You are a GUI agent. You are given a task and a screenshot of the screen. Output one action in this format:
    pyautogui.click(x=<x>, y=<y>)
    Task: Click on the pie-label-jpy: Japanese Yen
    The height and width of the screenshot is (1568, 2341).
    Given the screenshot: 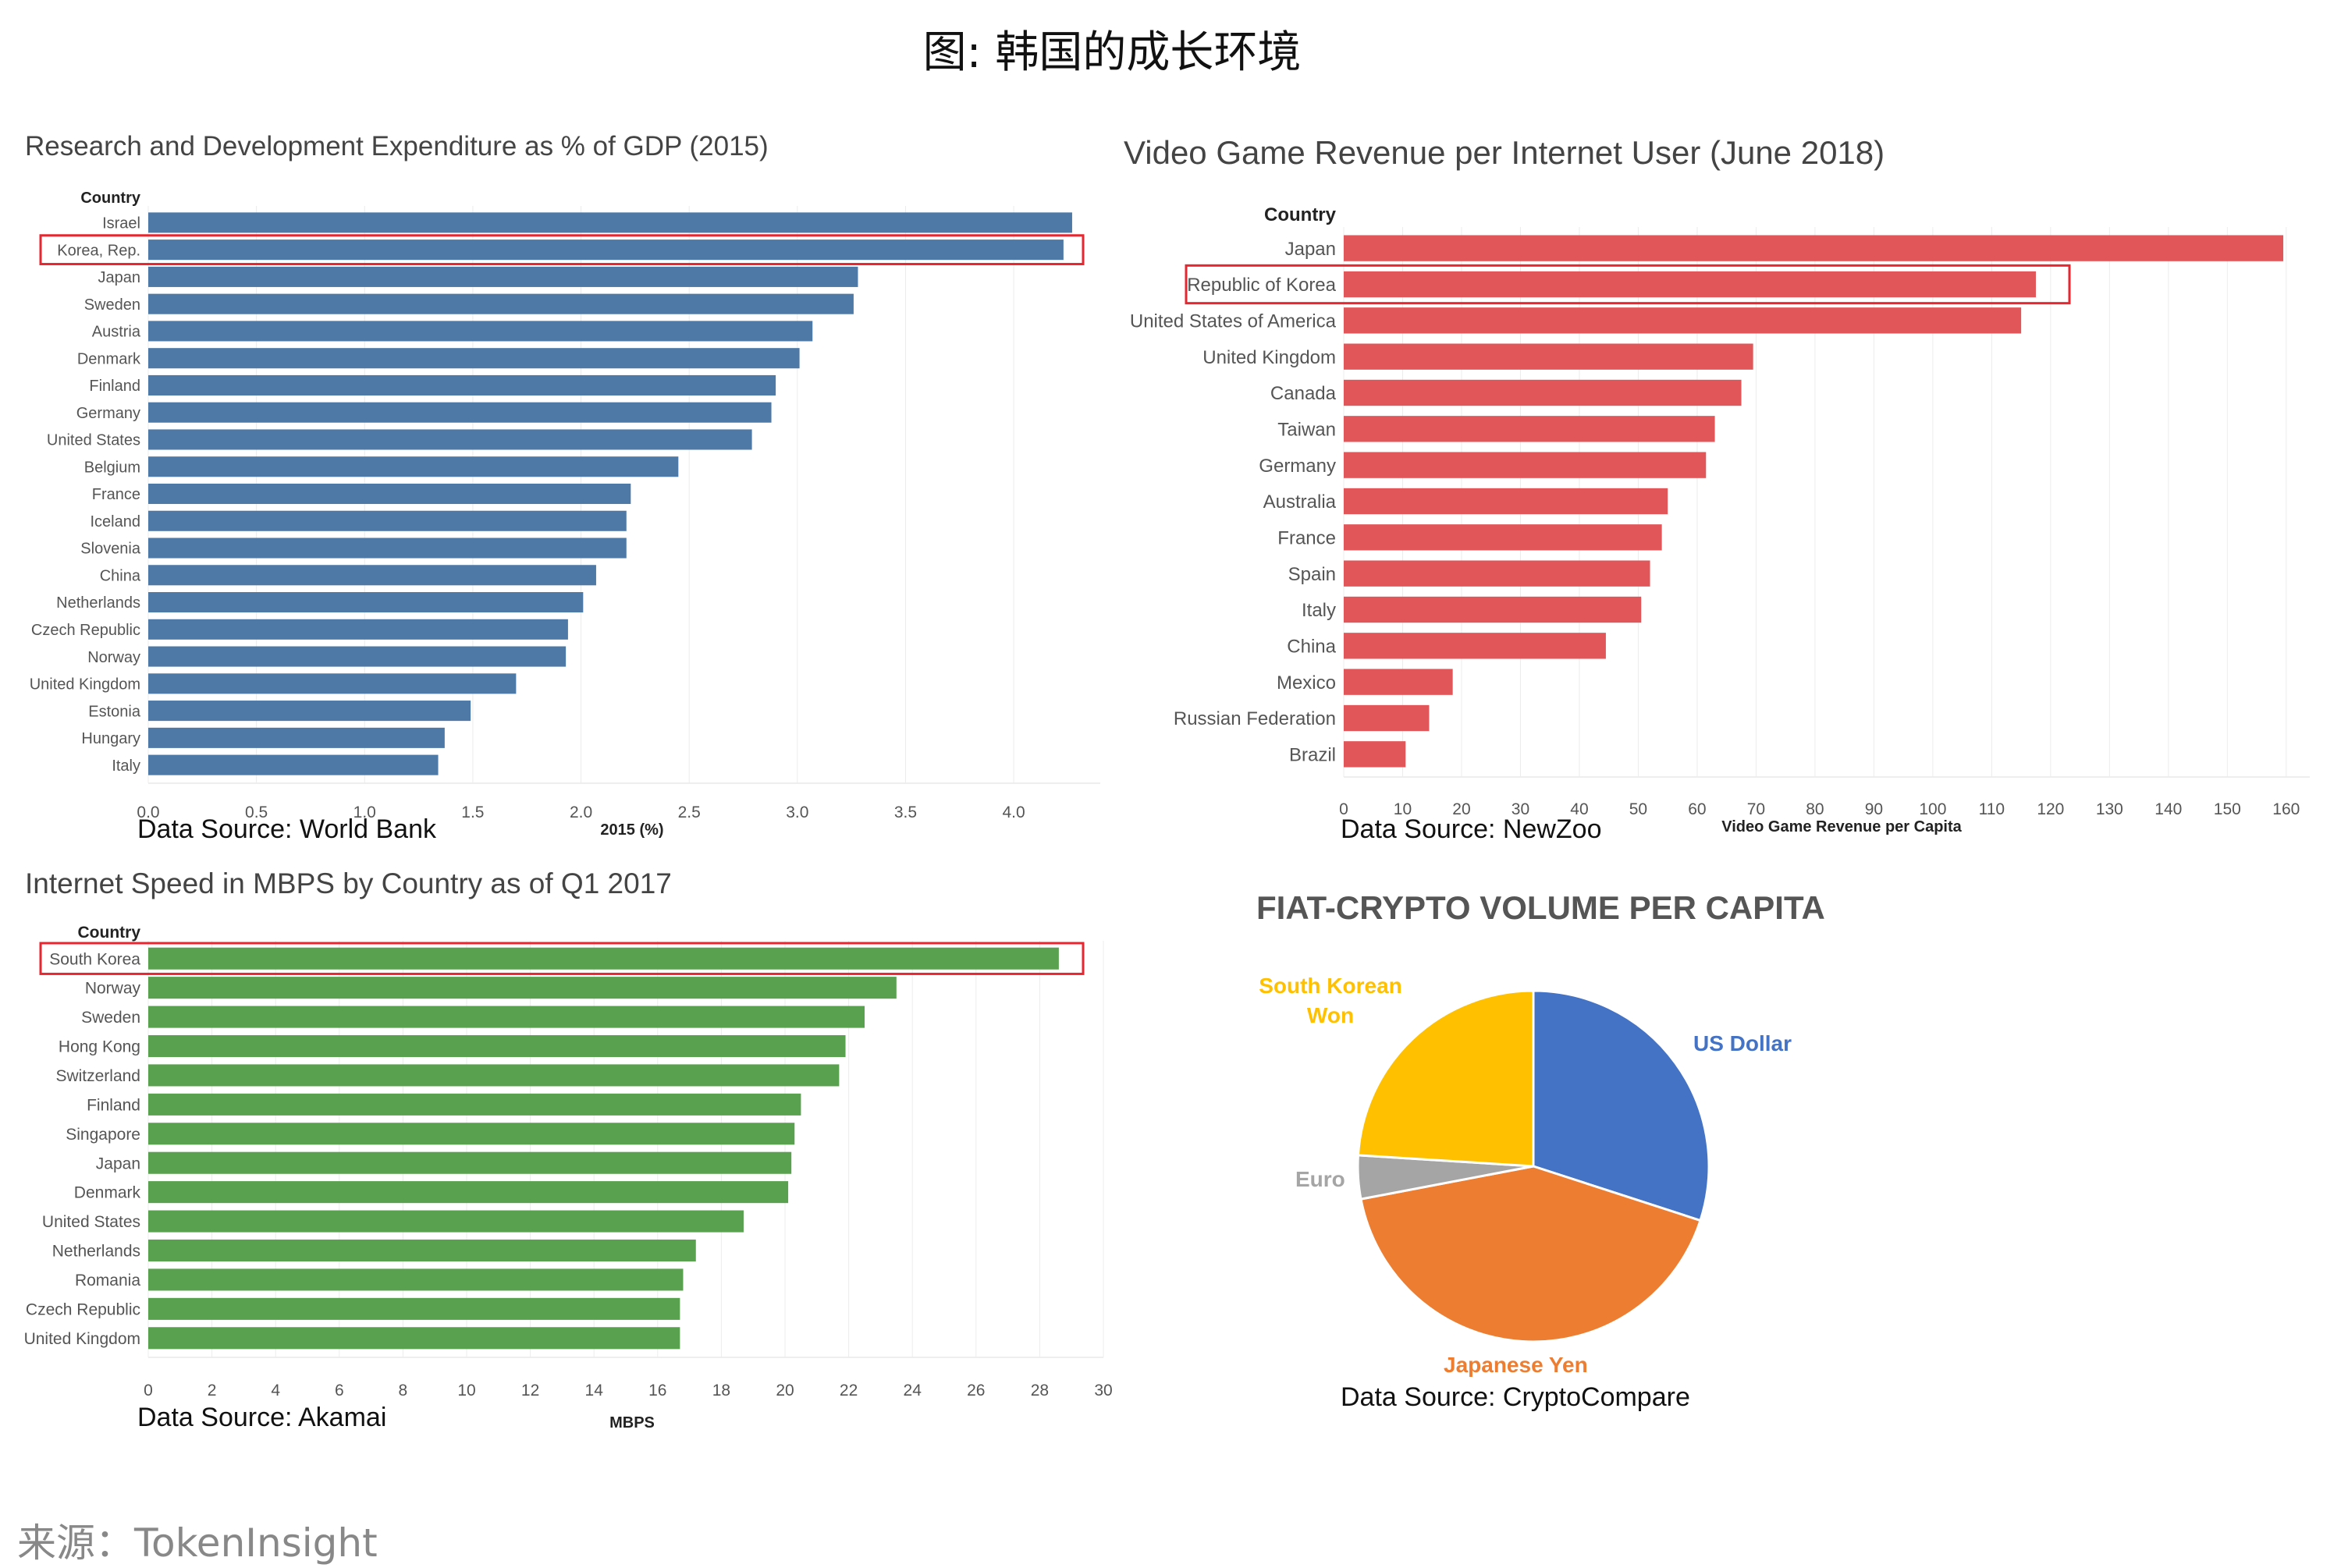 What is the action you would take?
    pyautogui.click(x=1516, y=1365)
    